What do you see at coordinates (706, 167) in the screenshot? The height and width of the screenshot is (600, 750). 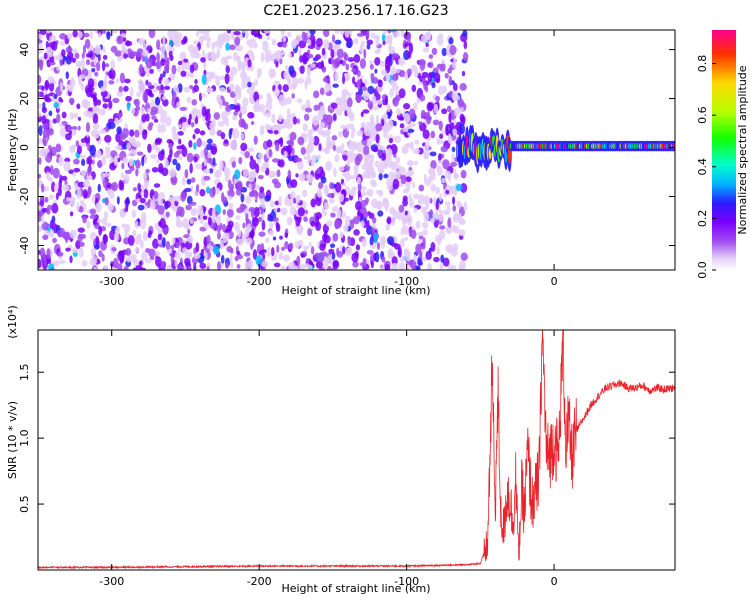 I see `colorbar-ticks: 0.0 0.2 0.4 0.6 0.8` at bounding box center [706, 167].